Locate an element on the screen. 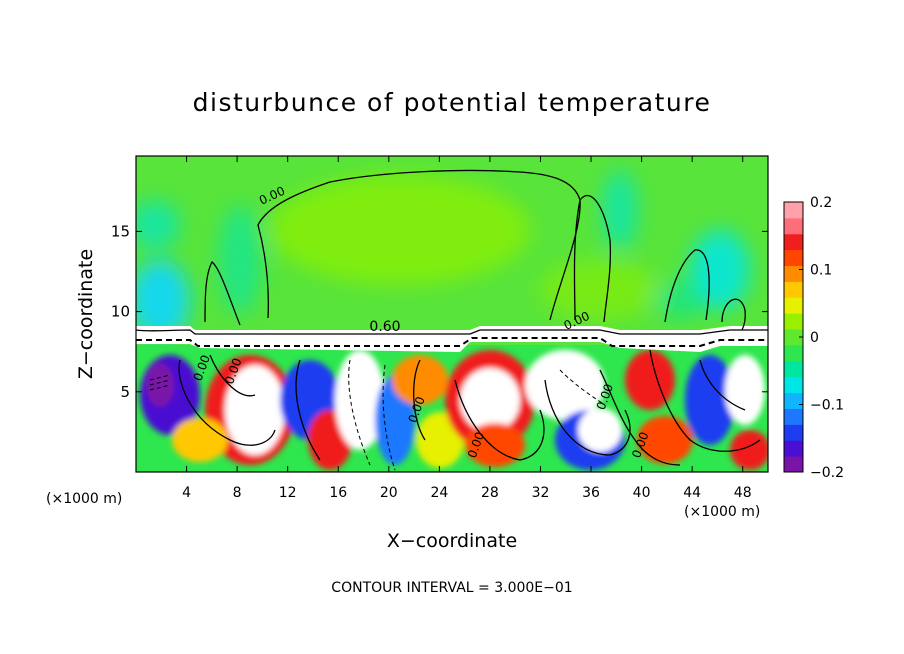  x-axis-label: X−coordinate is located at coordinates (452, 541).